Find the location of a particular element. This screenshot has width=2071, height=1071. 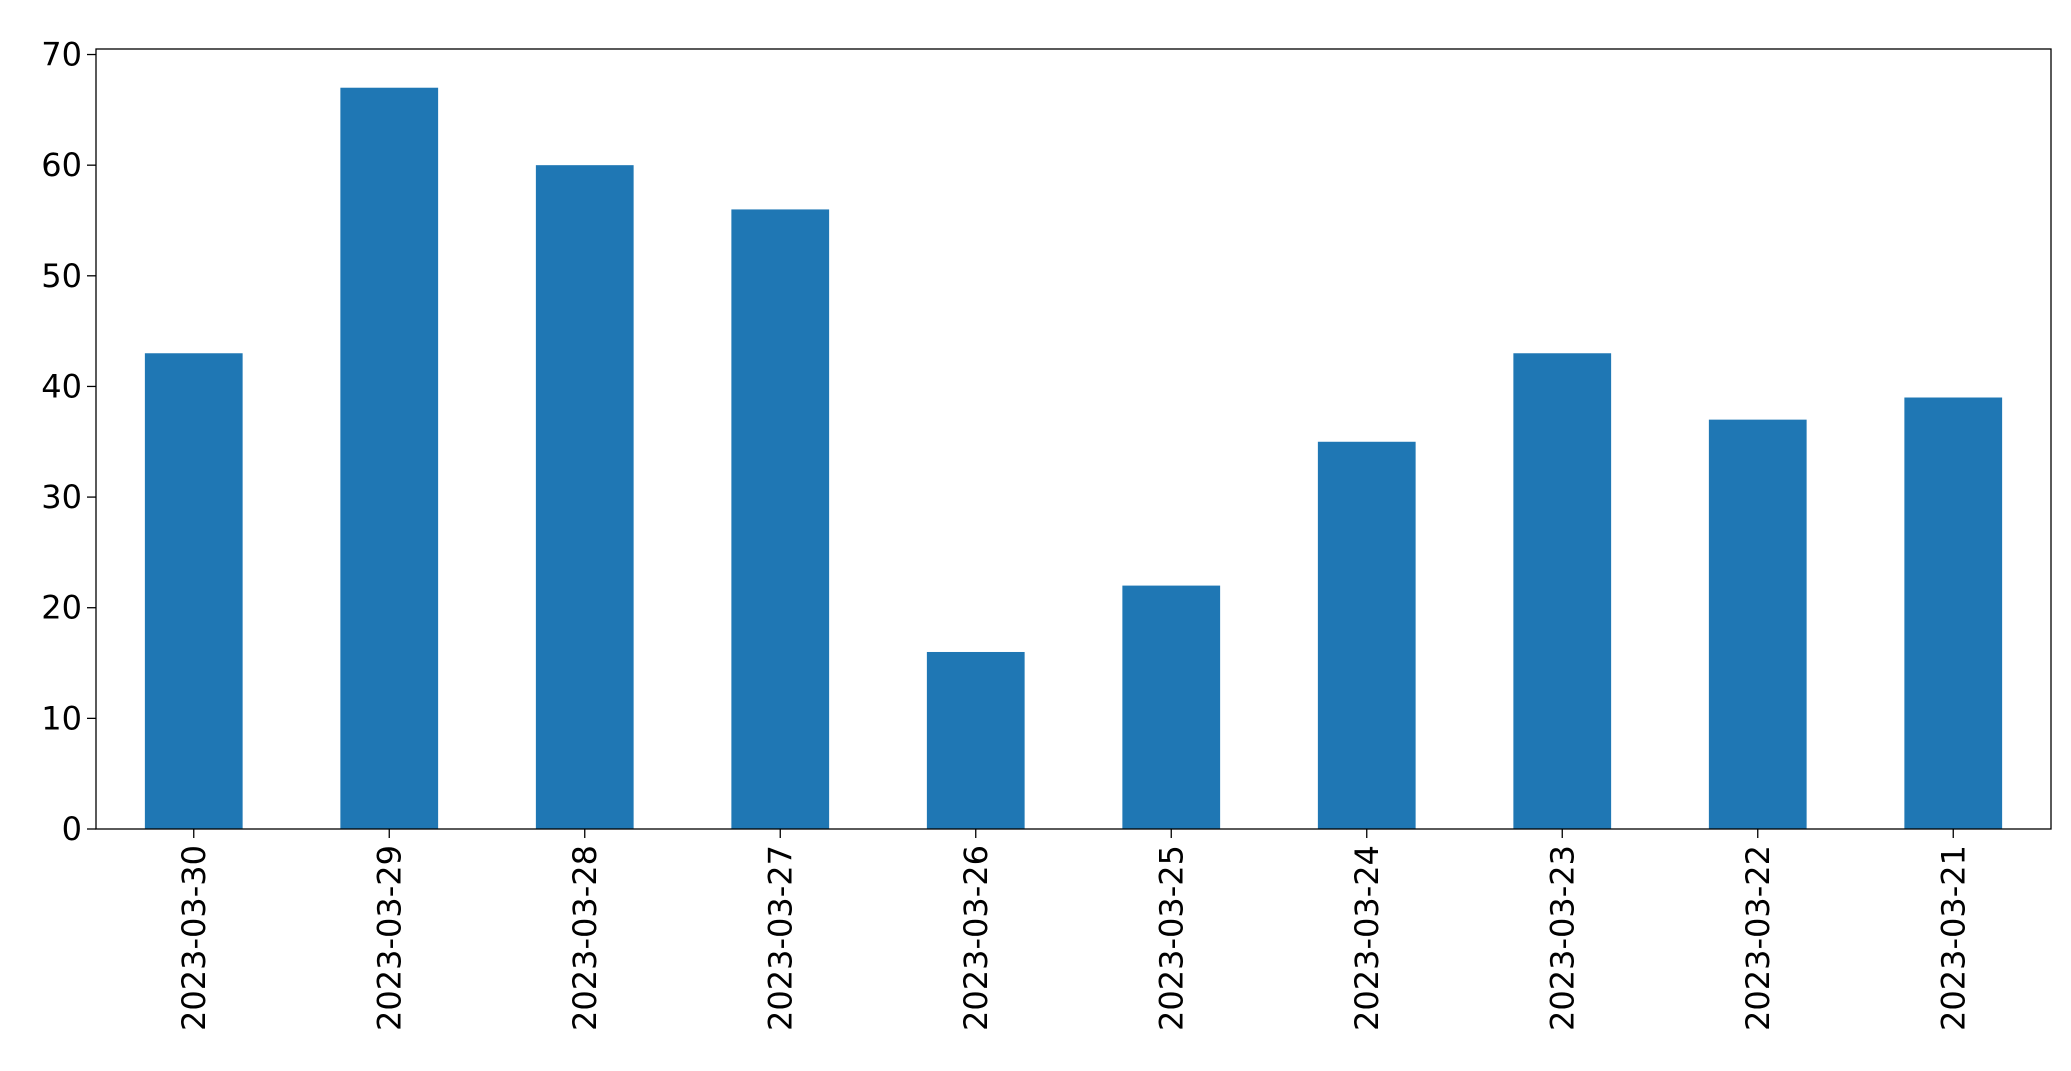

y-tick-label: 30 is located at coordinates (61, 497).